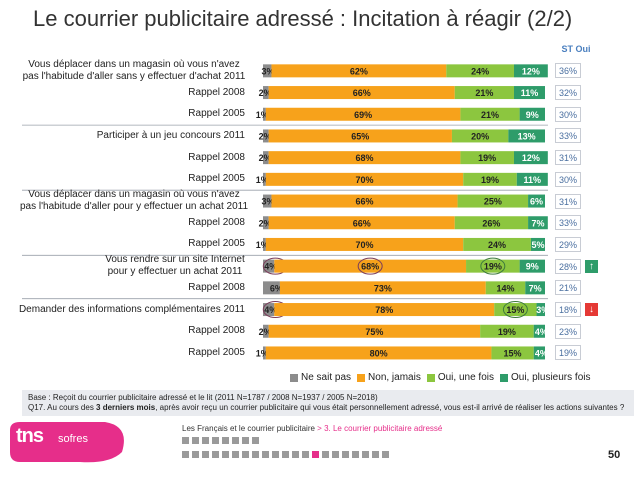 This screenshot has width=638, height=482. Describe the element at coordinates (541, 332) in the screenshot. I see `data-label-oui-plusieurs-fois: 4%` at that location.